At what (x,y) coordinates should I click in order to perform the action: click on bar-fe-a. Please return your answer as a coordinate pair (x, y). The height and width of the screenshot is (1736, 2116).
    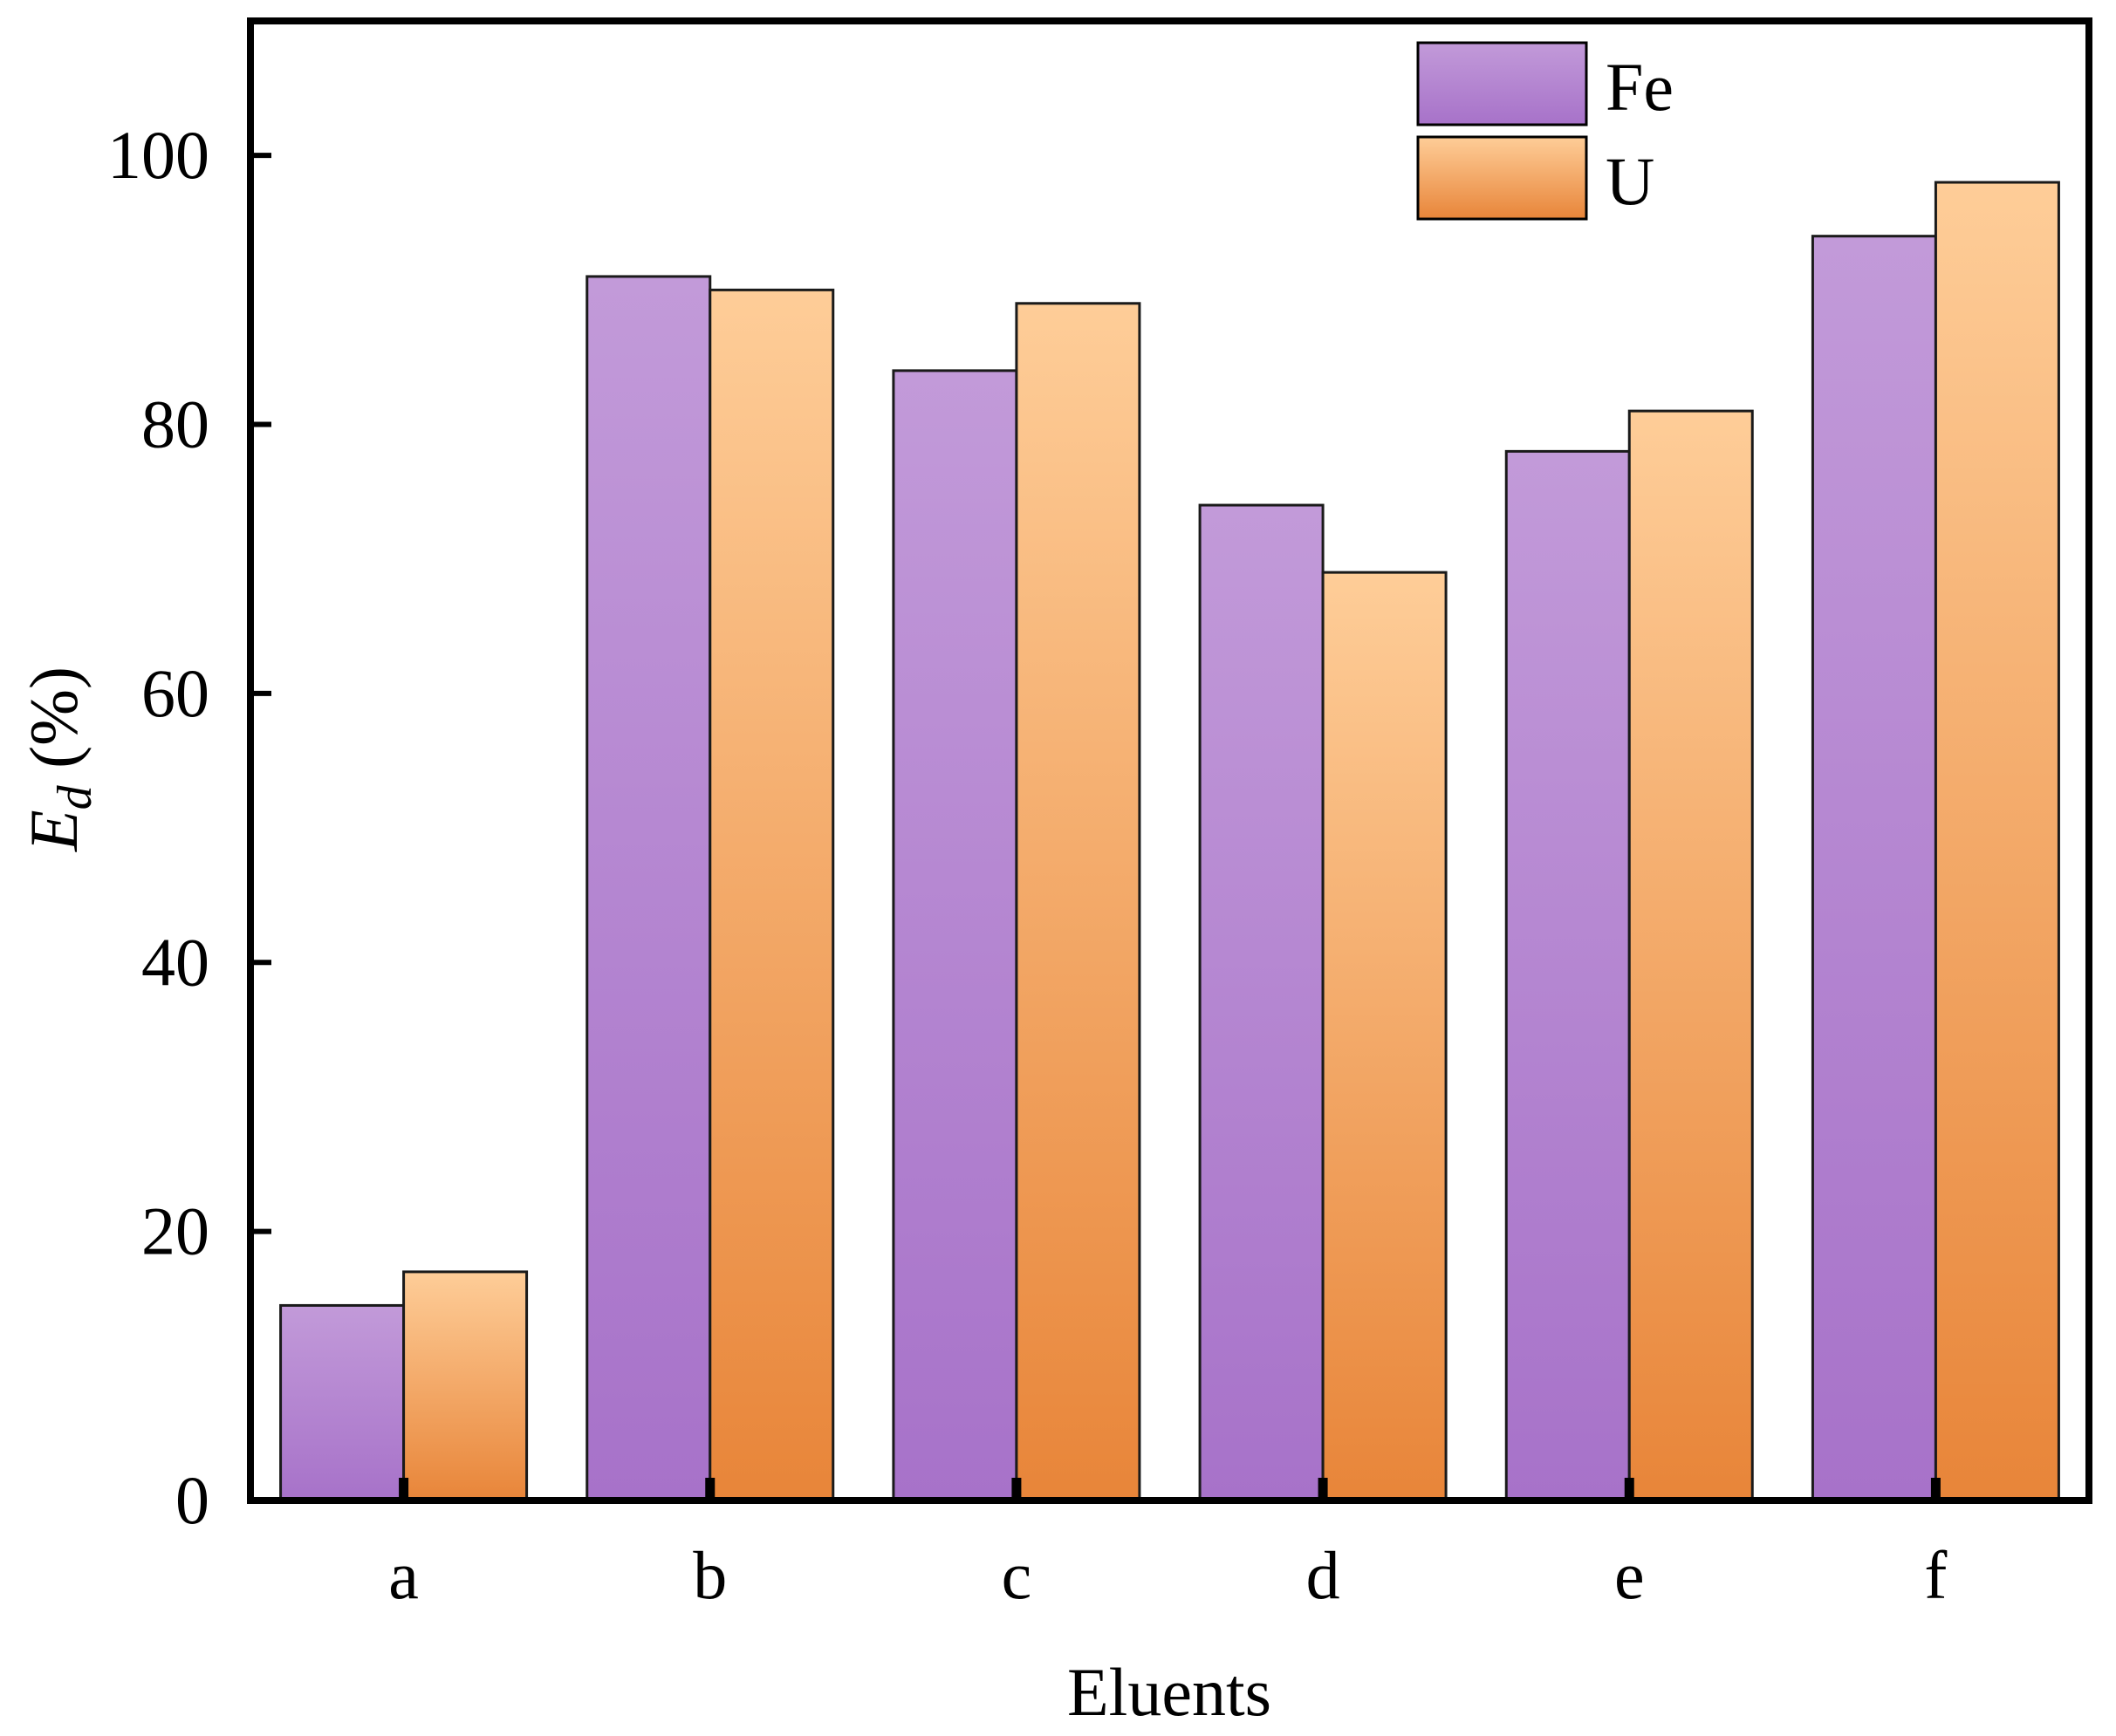
    Looking at the image, I should click on (342, 1402).